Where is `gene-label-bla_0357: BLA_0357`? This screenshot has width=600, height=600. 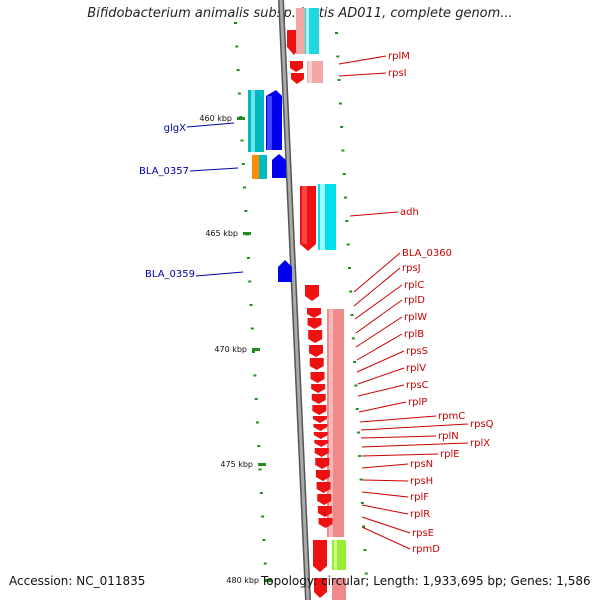
gene-label-bla_0357: BLA_0357 is located at coordinates (164, 171).